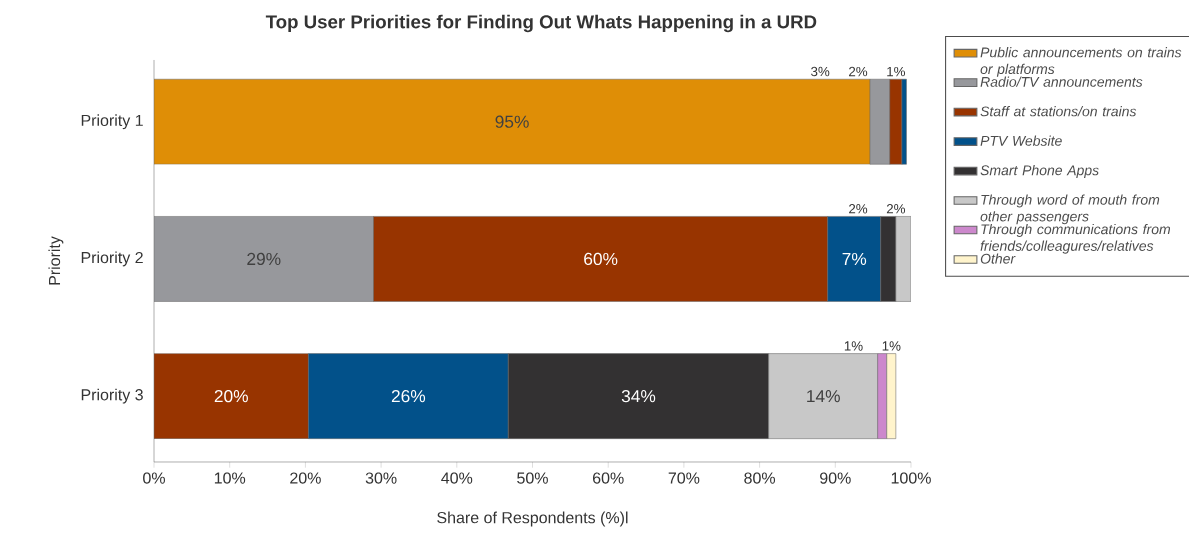 The width and height of the screenshot is (1189, 546). I want to click on x-tick-label: 90%, so click(835, 478).